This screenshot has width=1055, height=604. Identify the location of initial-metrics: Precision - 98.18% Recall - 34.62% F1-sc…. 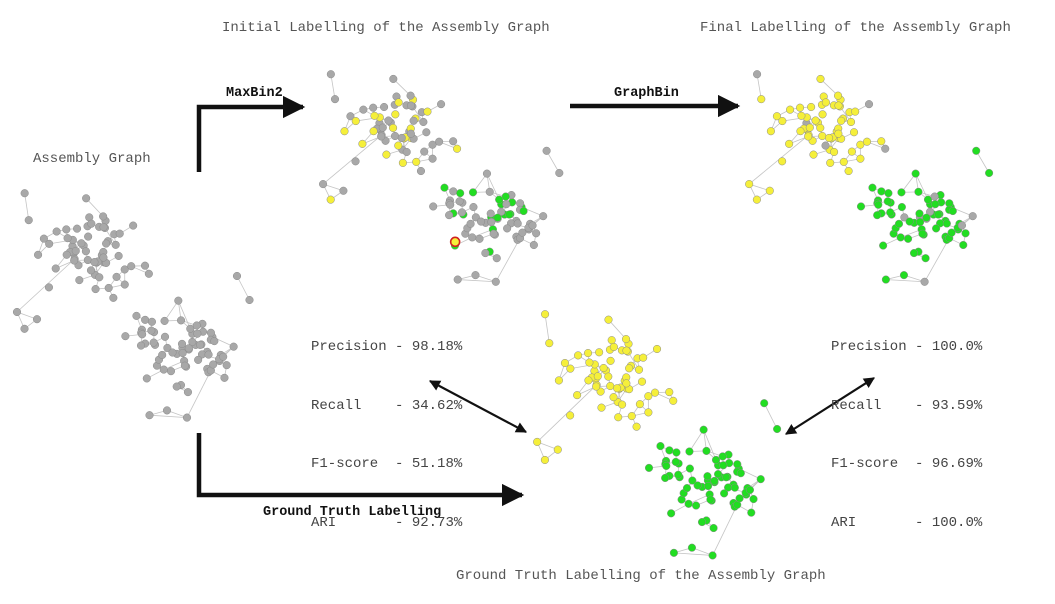
(386, 426).